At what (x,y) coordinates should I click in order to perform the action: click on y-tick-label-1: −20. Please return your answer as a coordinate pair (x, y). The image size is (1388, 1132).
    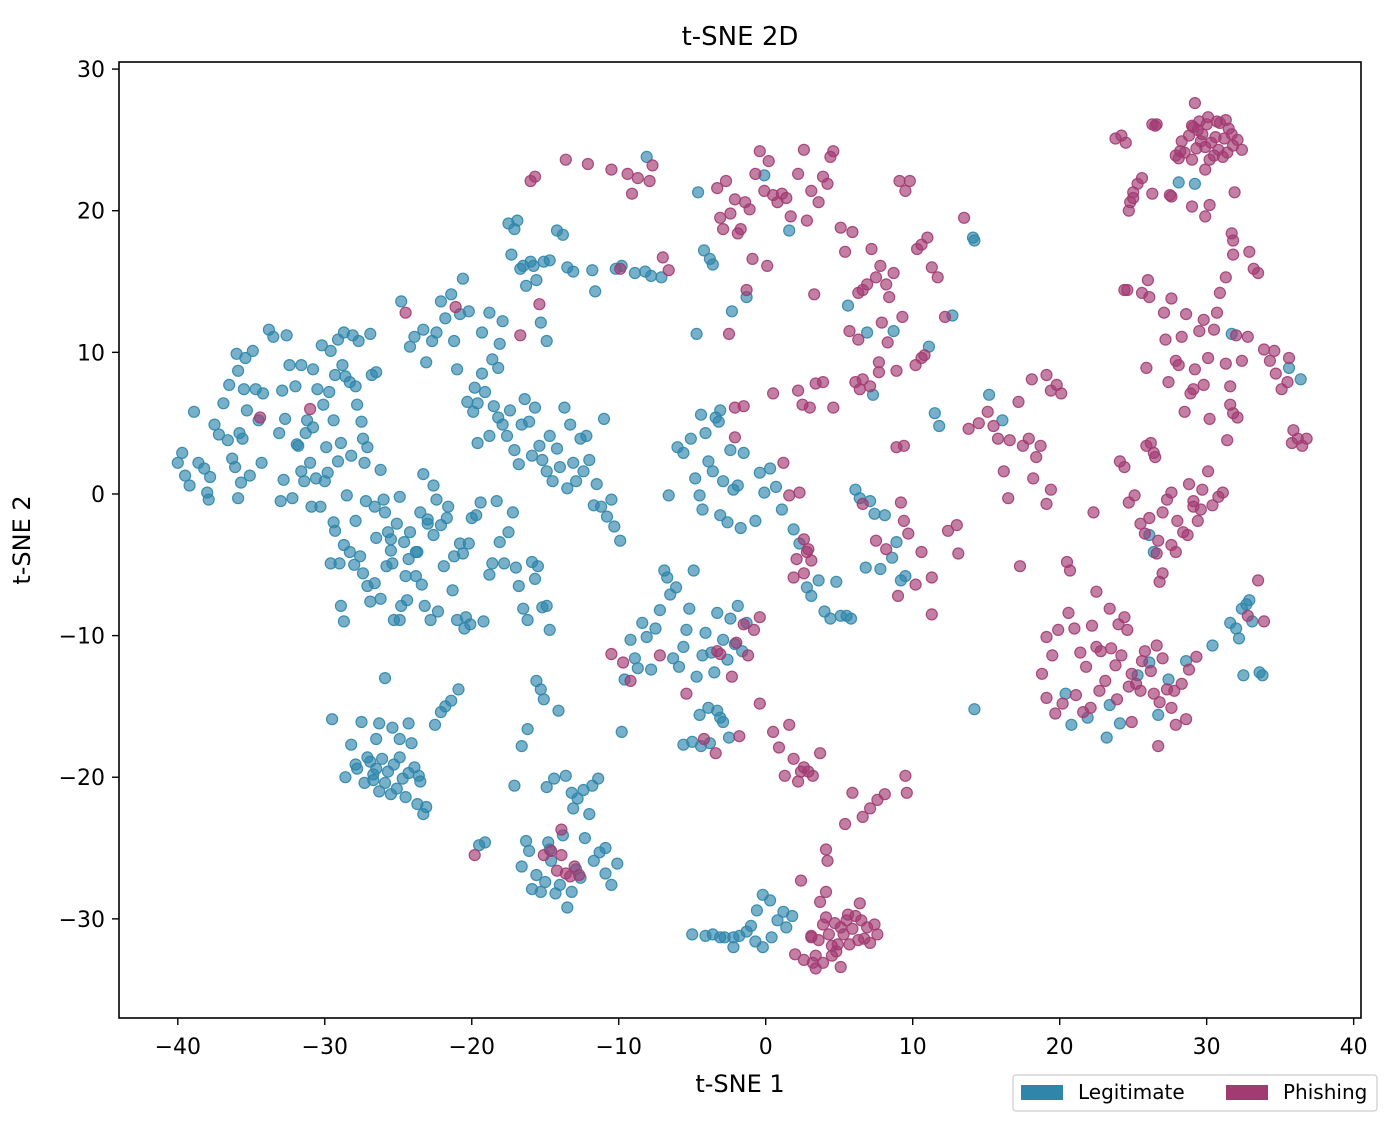
    Looking at the image, I should click on (82, 778).